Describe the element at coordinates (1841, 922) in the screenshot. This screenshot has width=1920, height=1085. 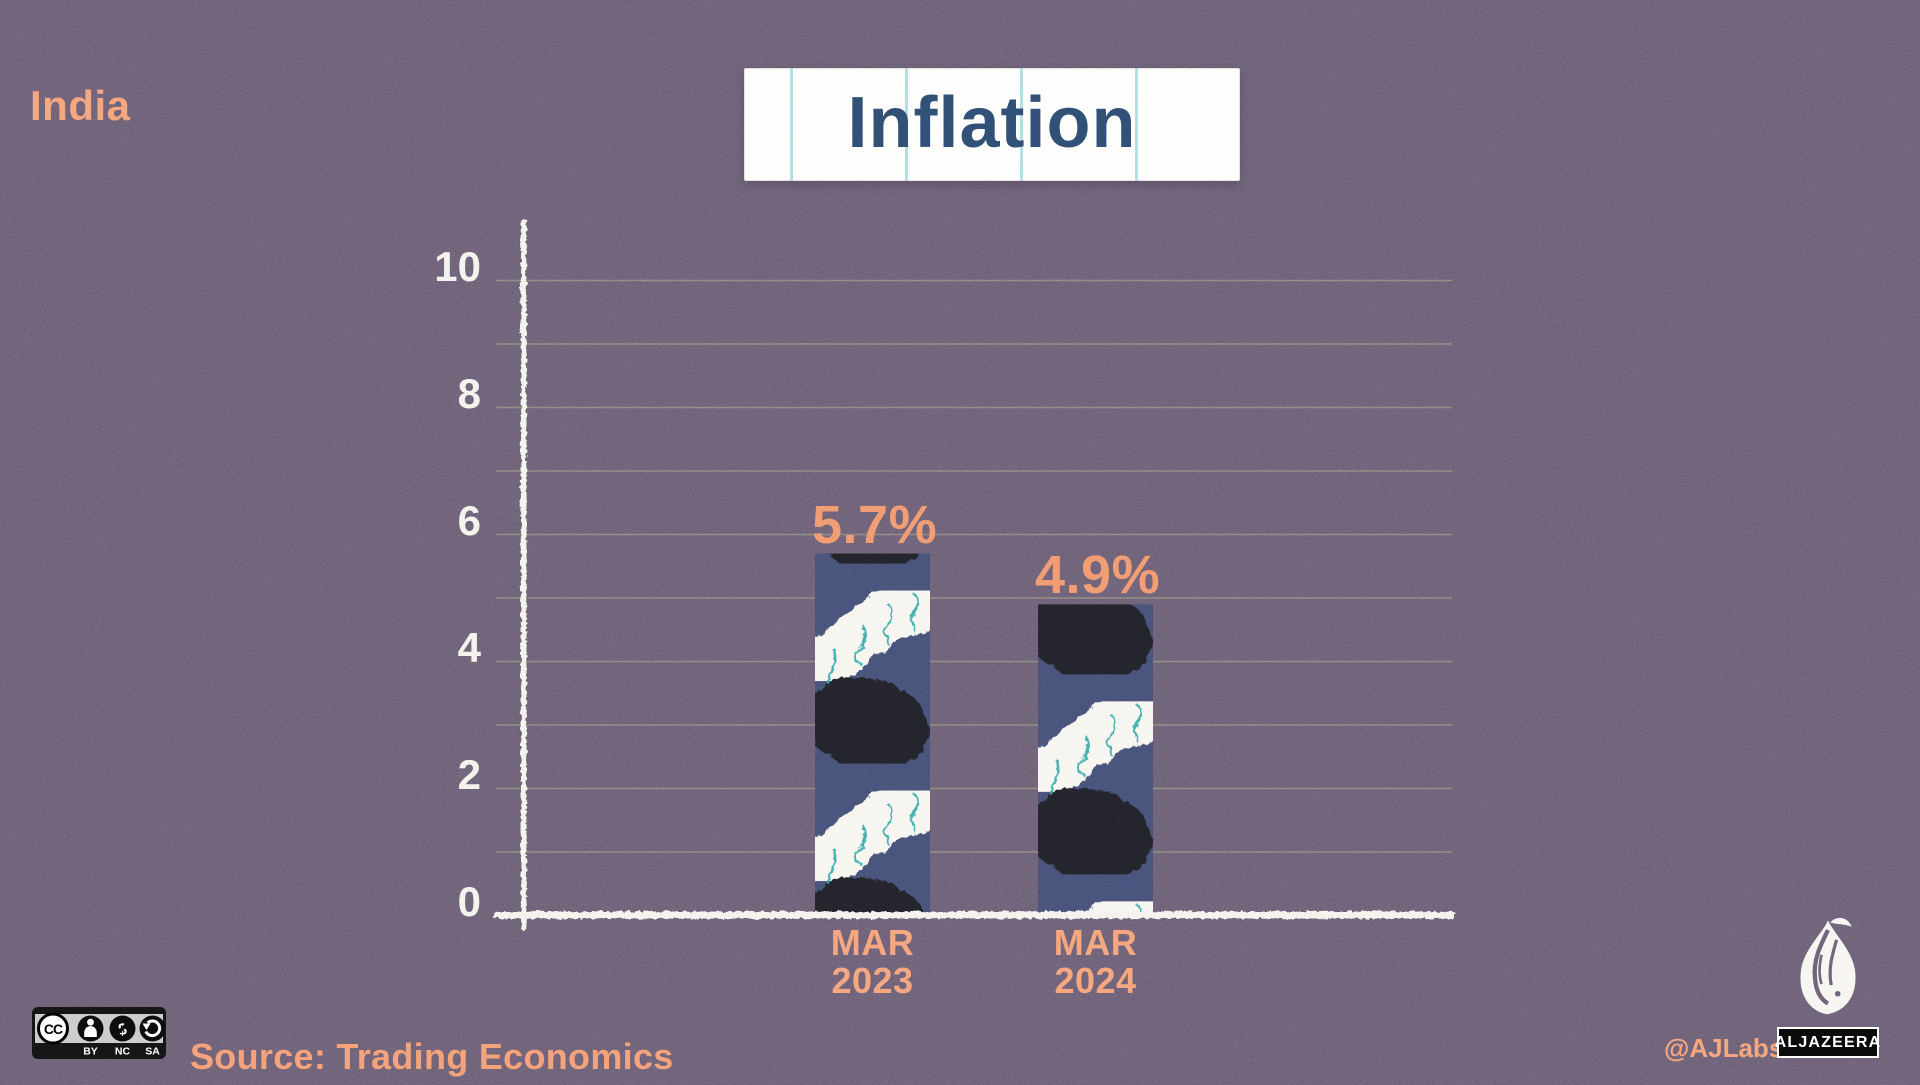
I see `flame-flick` at that location.